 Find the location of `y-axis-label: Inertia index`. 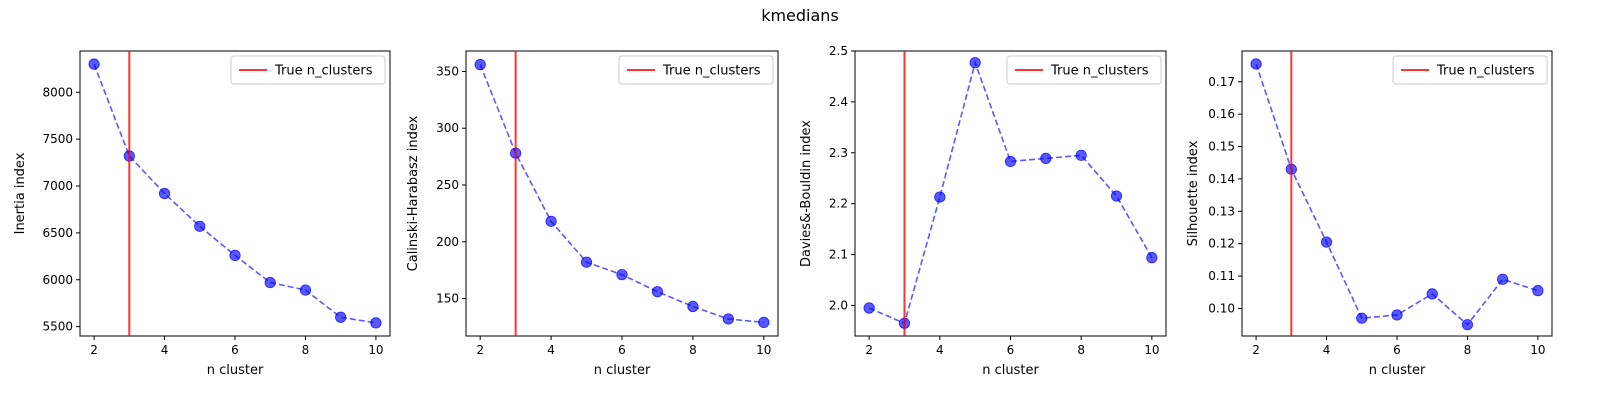

y-axis-label: Inertia index is located at coordinates (20, 193).